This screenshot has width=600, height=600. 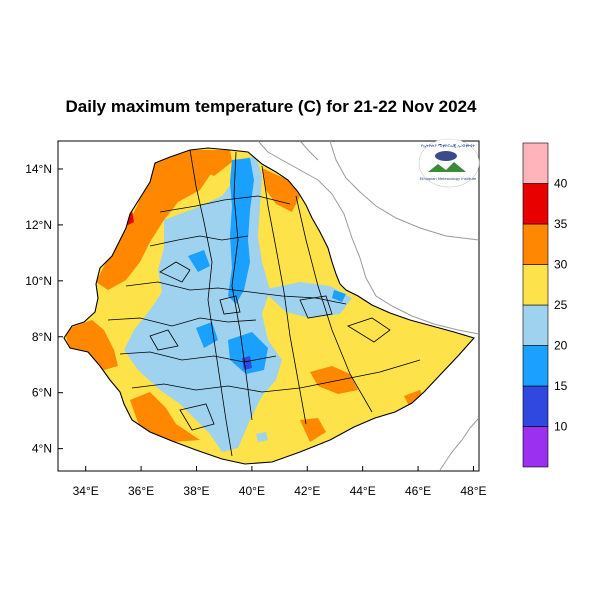 What do you see at coordinates (561, 386) in the screenshot?
I see `colorbar-tick-label: 15` at bounding box center [561, 386].